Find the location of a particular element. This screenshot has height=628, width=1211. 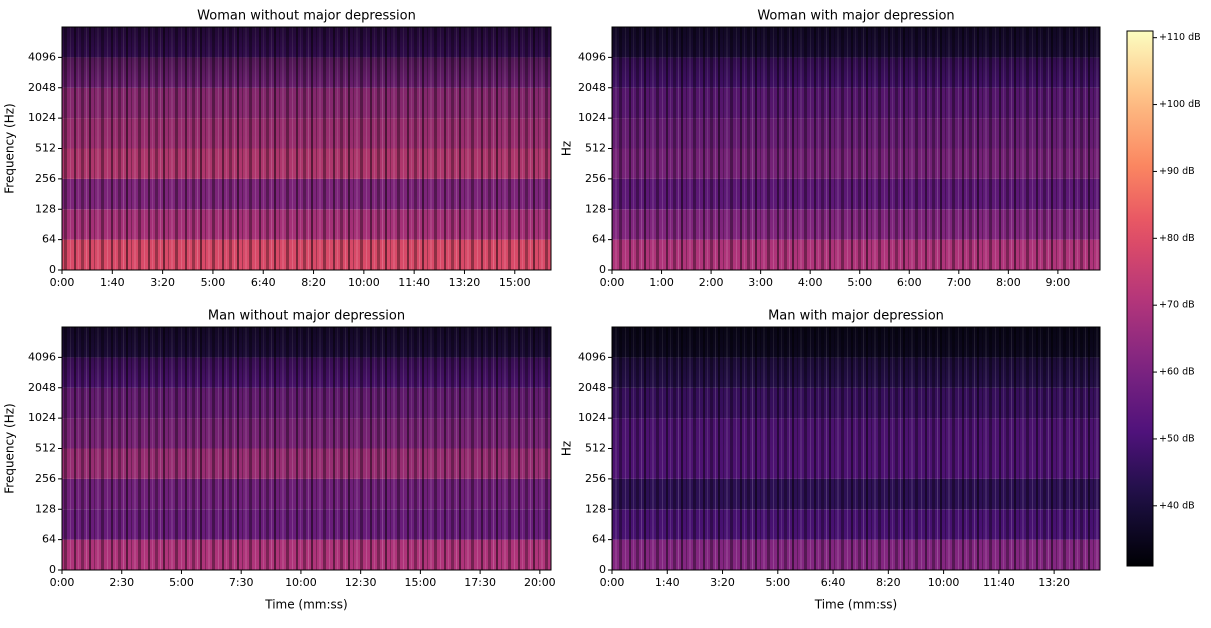

x-tick-label: 9:00 is located at coordinates (1058, 282).